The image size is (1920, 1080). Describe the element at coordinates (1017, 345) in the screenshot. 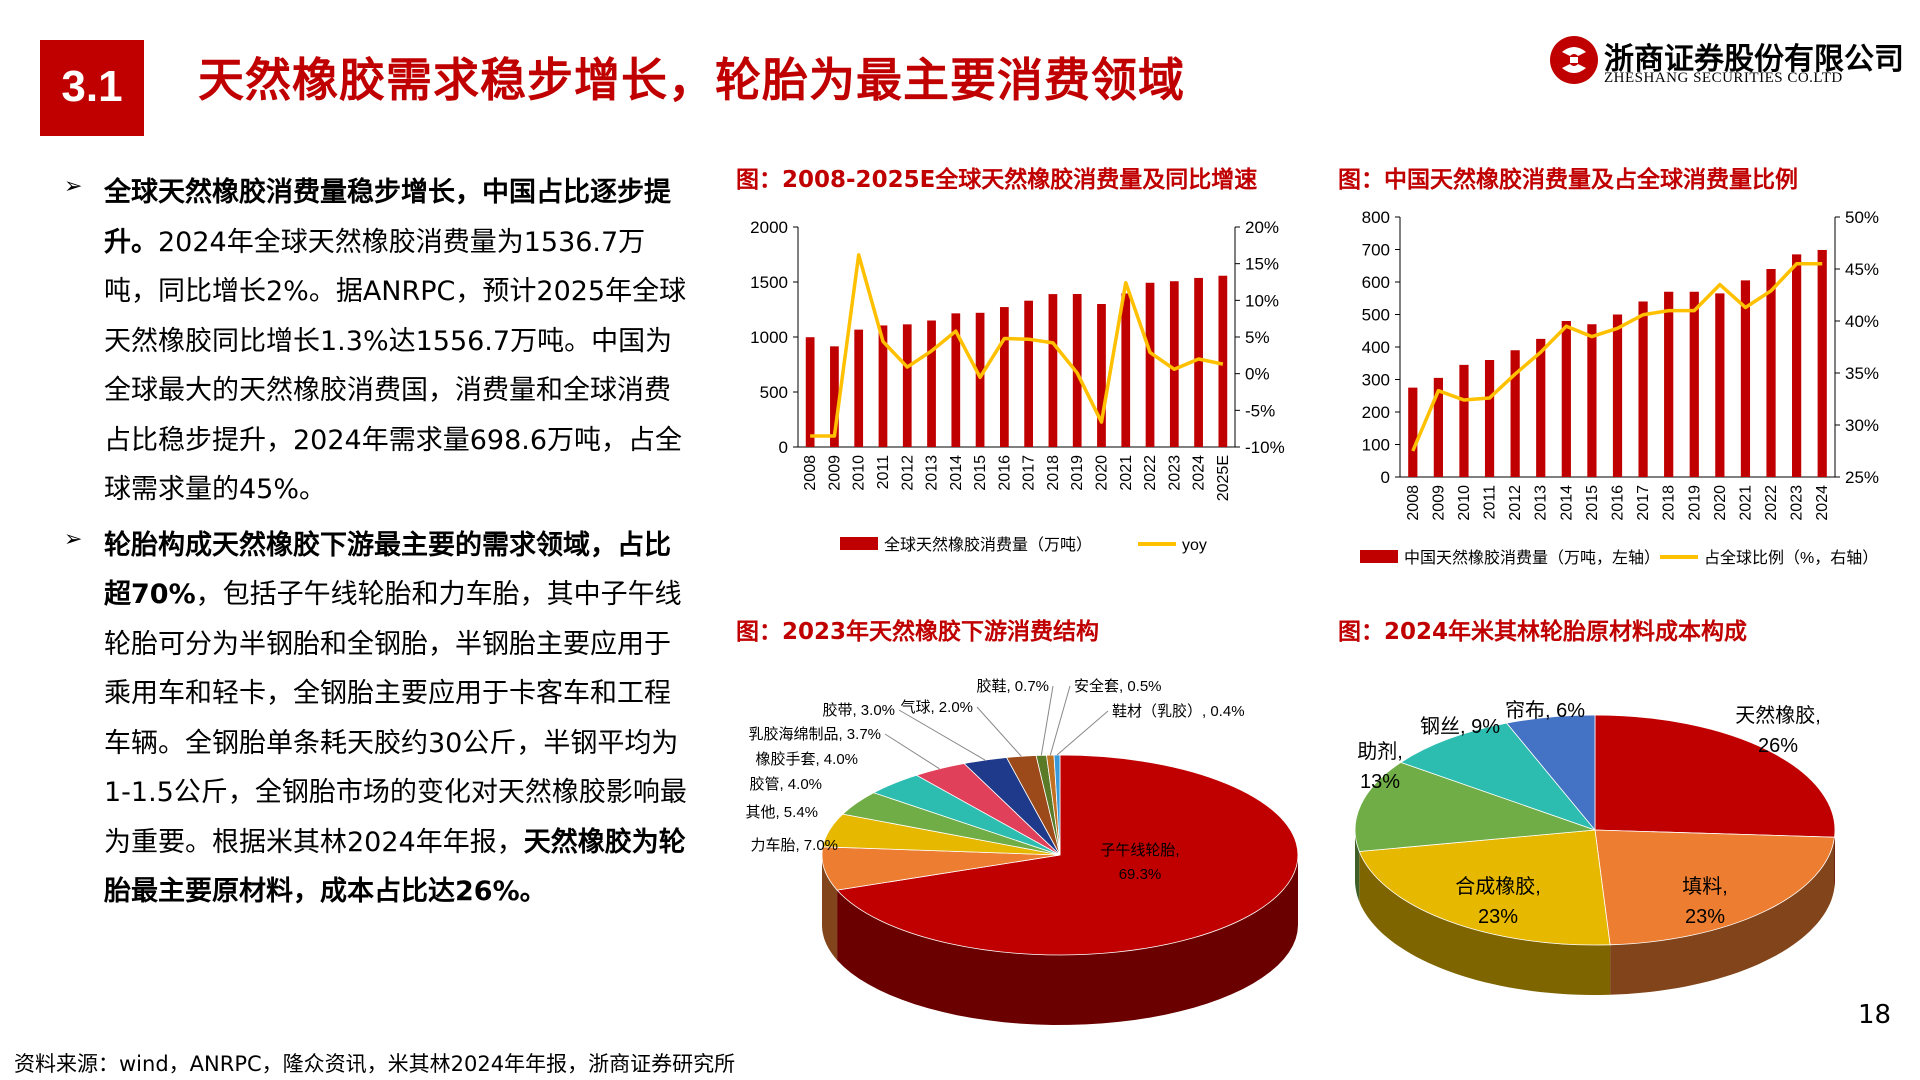

I see `line-series` at that location.